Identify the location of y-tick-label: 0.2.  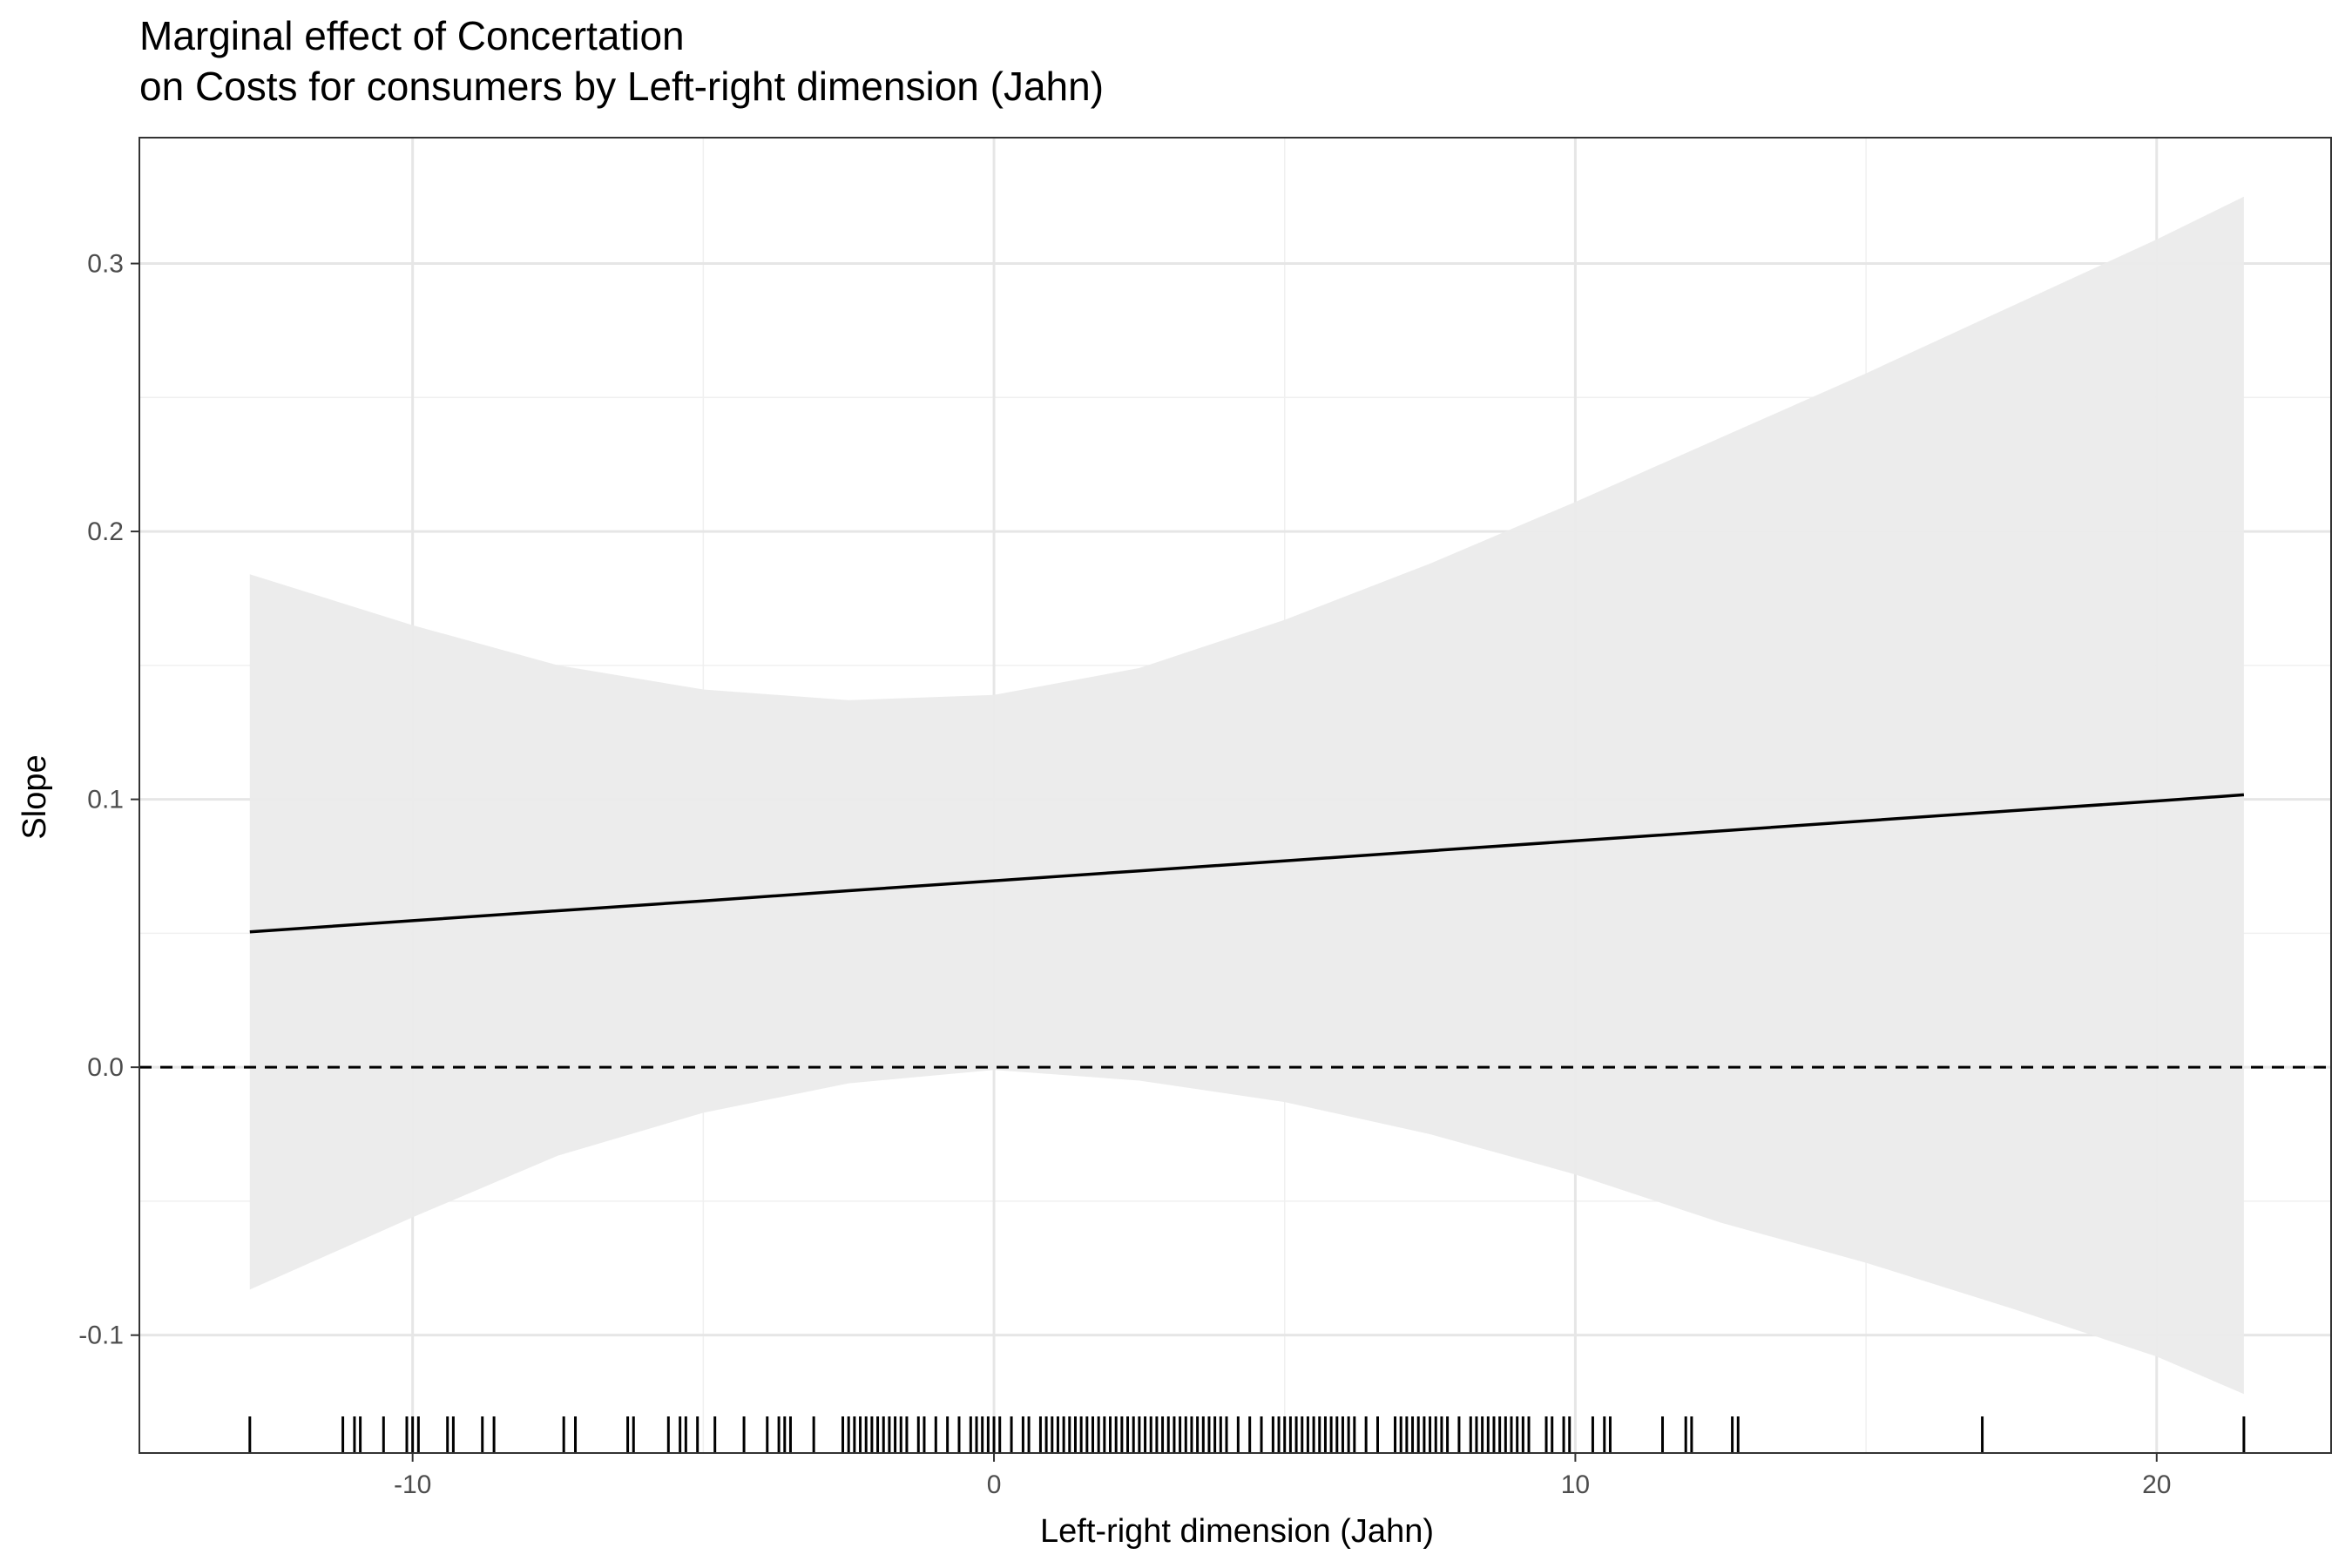
(106, 531).